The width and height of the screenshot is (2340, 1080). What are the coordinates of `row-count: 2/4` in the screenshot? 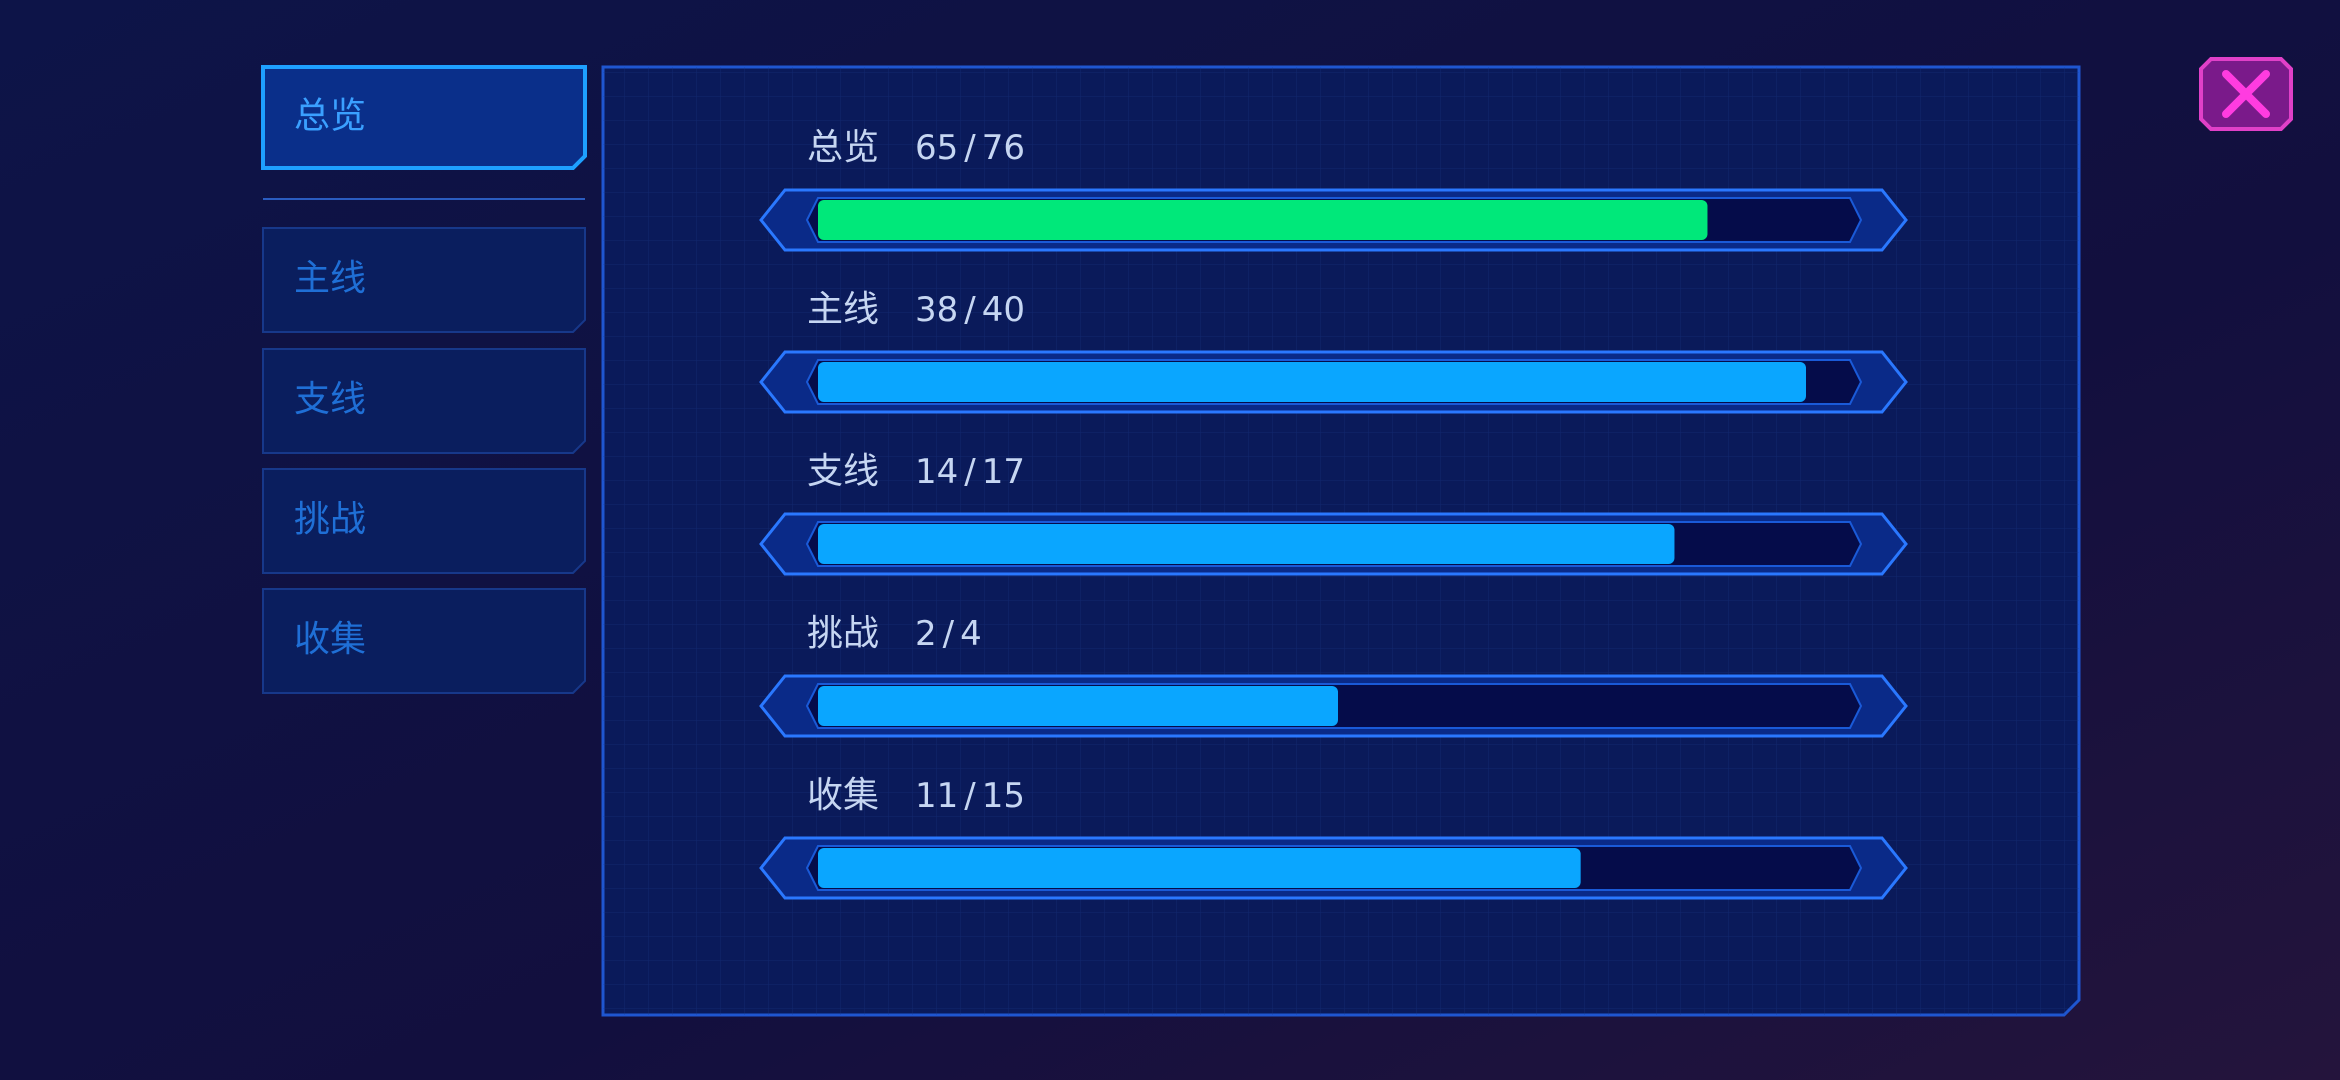 It's located at (948, 634).